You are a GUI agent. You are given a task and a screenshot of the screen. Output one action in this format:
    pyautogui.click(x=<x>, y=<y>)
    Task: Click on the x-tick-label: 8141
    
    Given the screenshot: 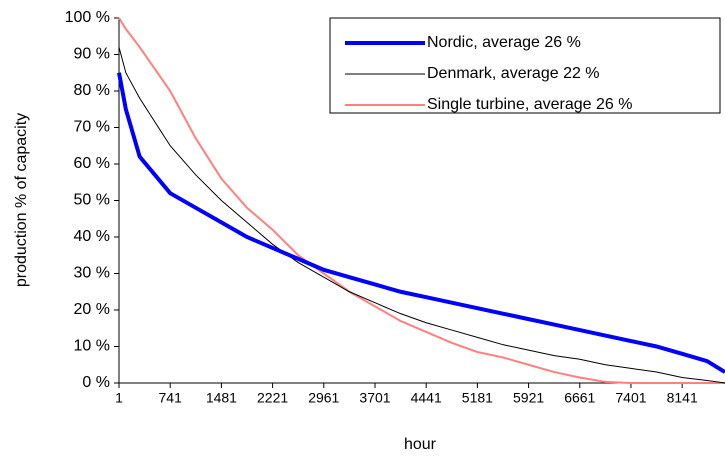 What is the action you would take?
    pyautogui.click(x=682, y=398)
    